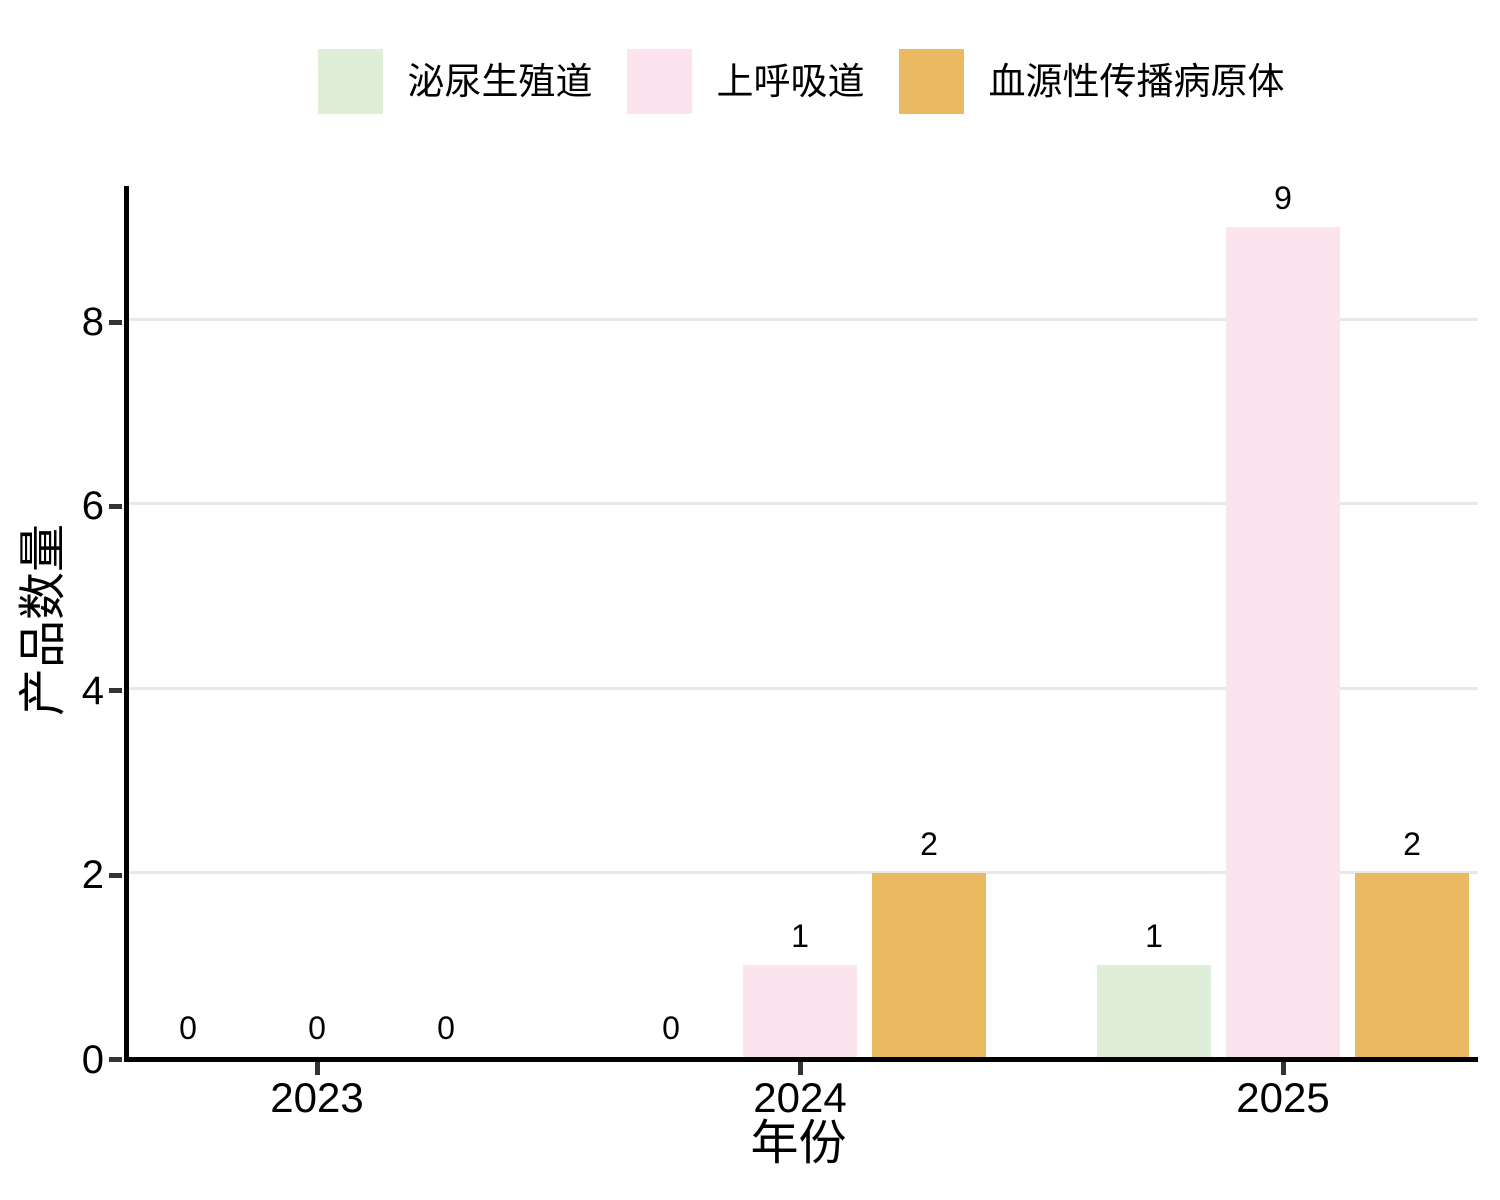 The height and width of the screenshot is (1200, 1500). I want to click on bar-value-label: 9, so click(1283, 198).